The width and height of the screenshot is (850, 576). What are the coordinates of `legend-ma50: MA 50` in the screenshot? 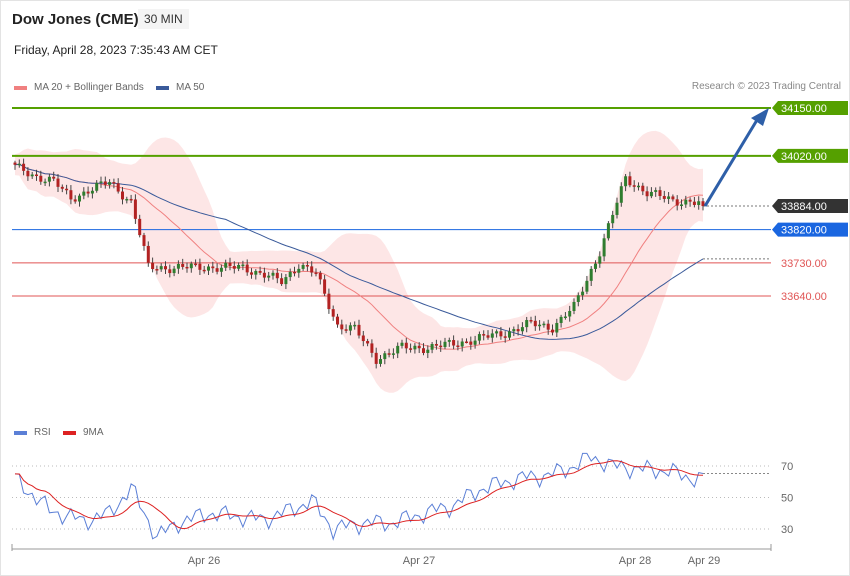 It's located at (180, 87).